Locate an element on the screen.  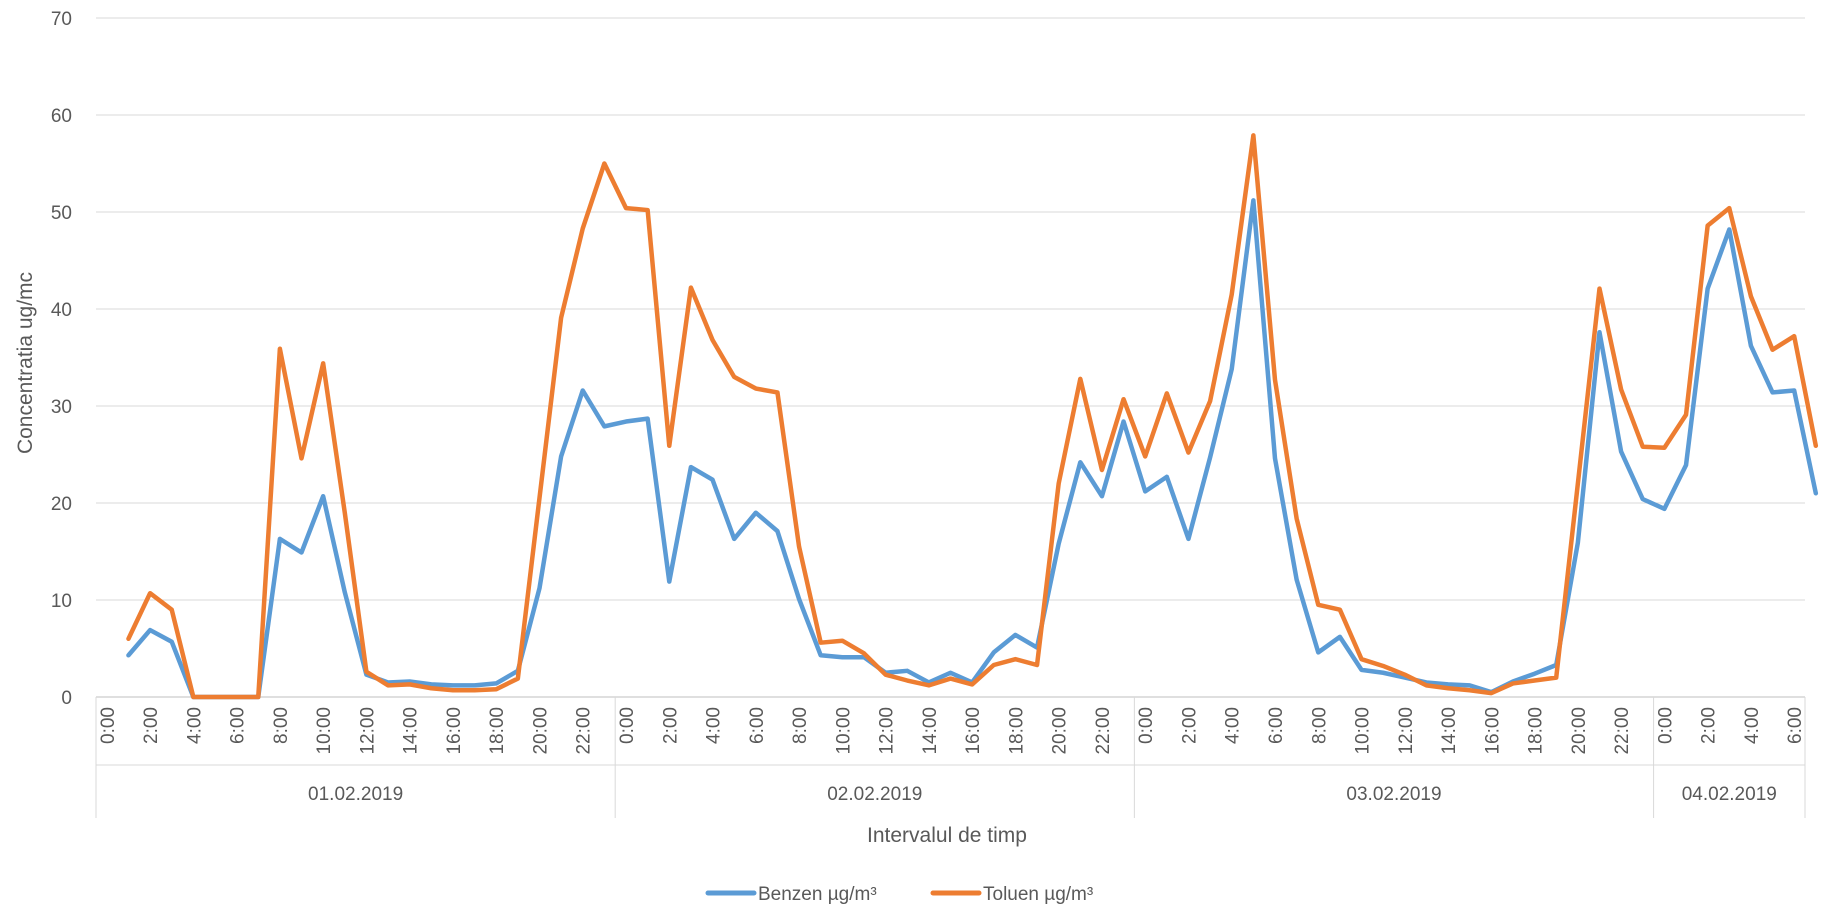
legend-label: Benzen µg/m³ is located at coordinates (817, 894).